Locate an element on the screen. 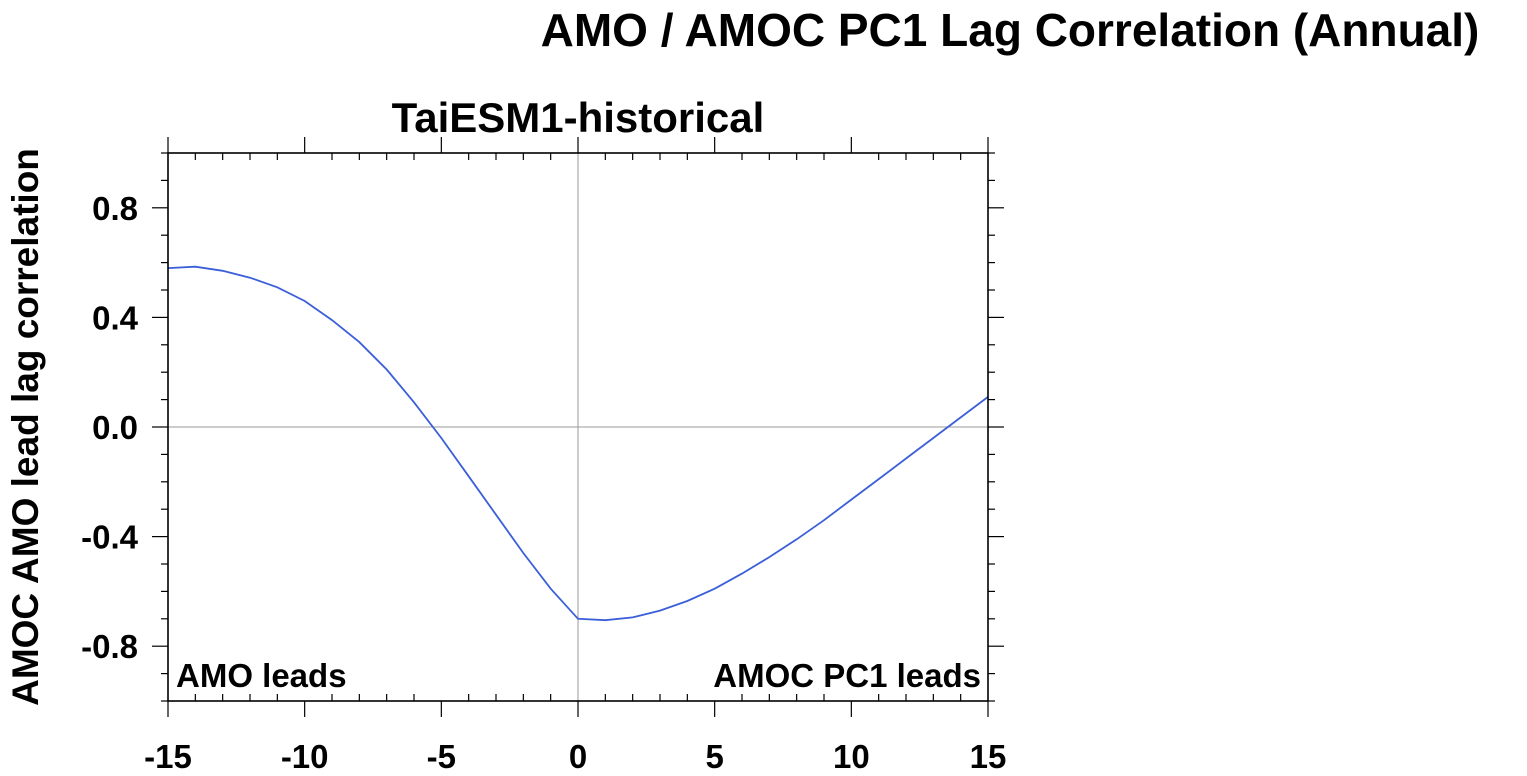 This screenshot has height=776, width=1527. y-axis-label: AMOC AMO lead lag correlation is located at coordinates (25, 427).